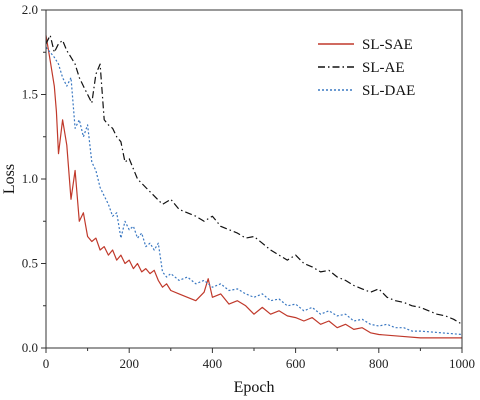 The height and width of the screenshot is (400, 480). Describe the element at coordinates (388, 91) in the screenshot. I see `legend-label-sl-dae: SL-DAE` at that location.